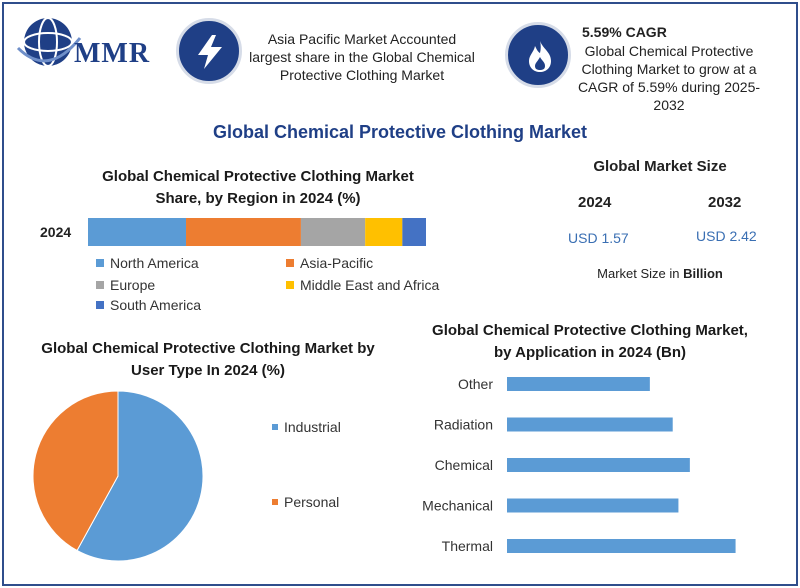  I want to click on mmr-logo: MMR, so click(89, 43).